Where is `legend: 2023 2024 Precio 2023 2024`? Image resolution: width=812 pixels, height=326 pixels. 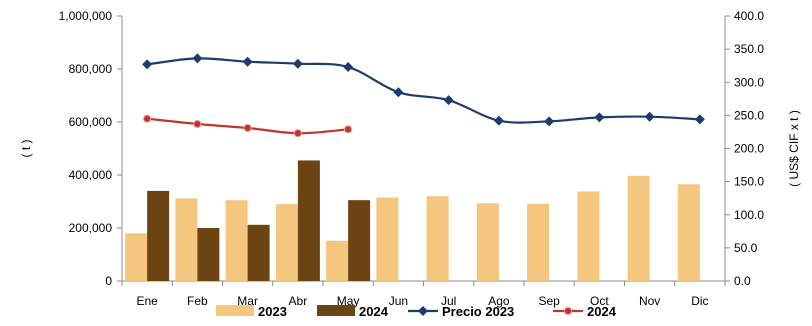 legend: 2023 2024 Precio 2023 2024 is located at coordinates (416, 311).